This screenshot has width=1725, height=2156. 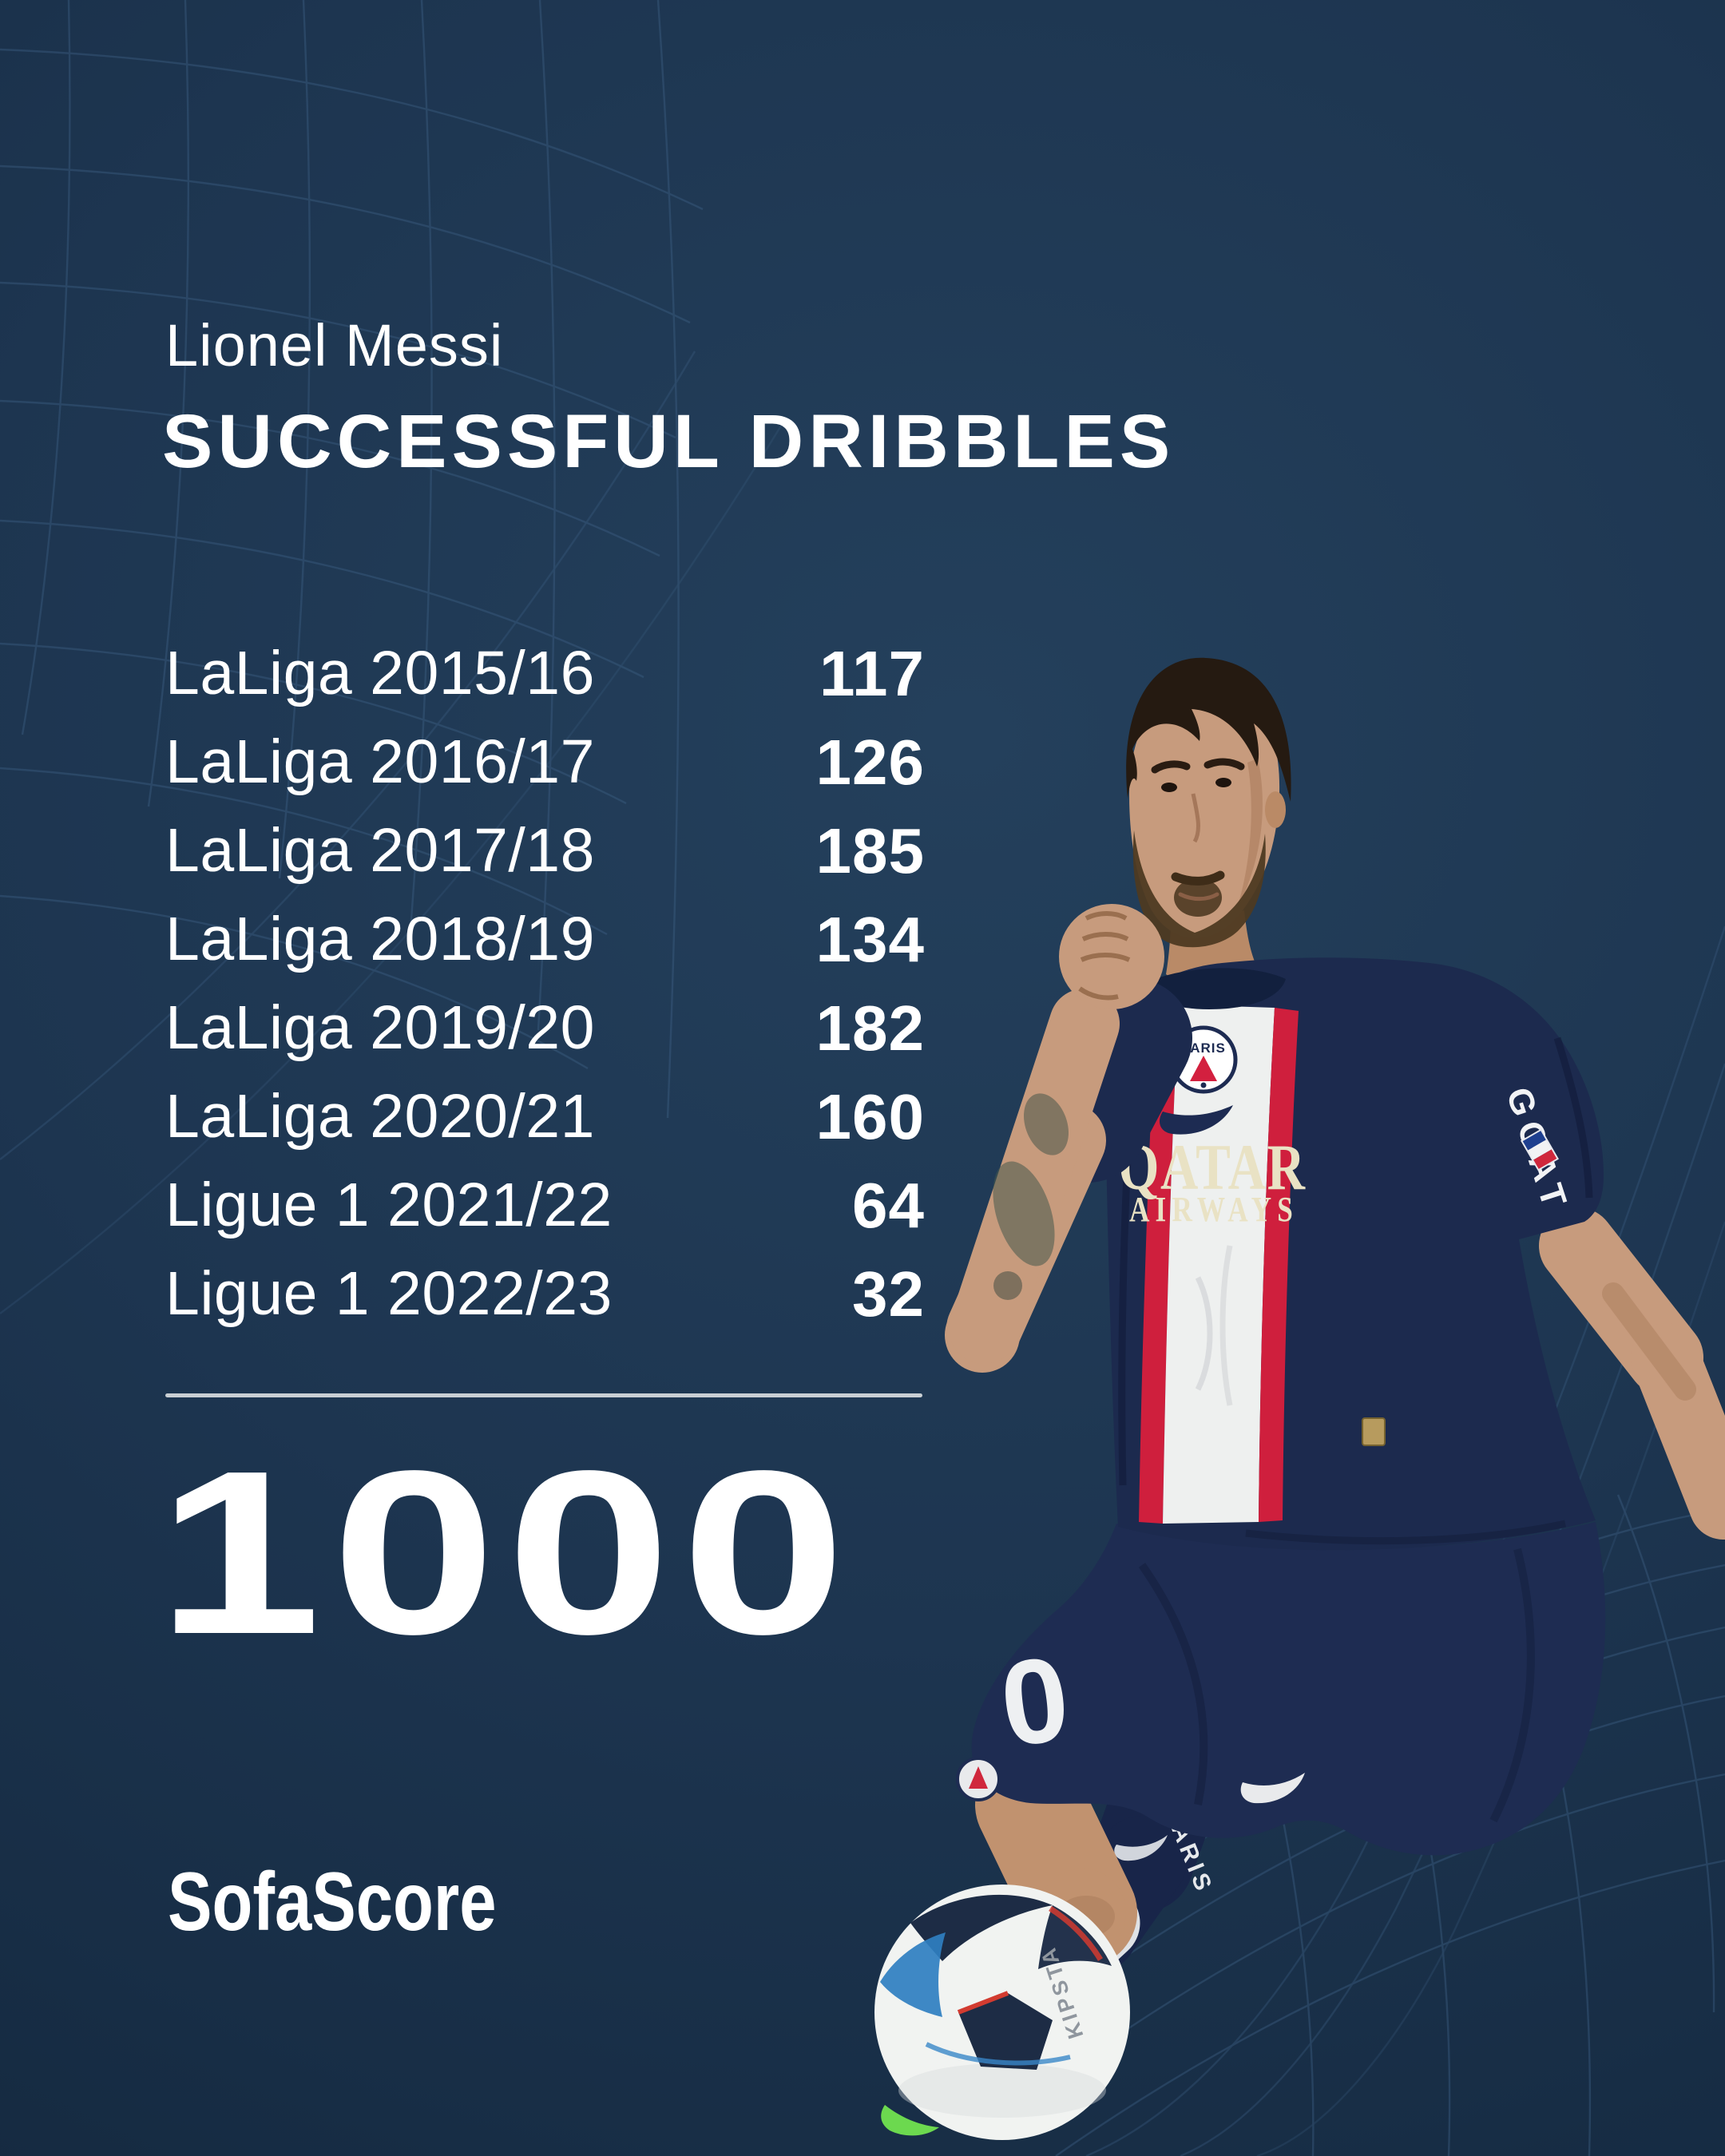 What do you see at coordinates (669, 441) in the screenshot?
I see `page-title: SUCCESSFUL DRIBBLES` at bounding box center [669, 441].